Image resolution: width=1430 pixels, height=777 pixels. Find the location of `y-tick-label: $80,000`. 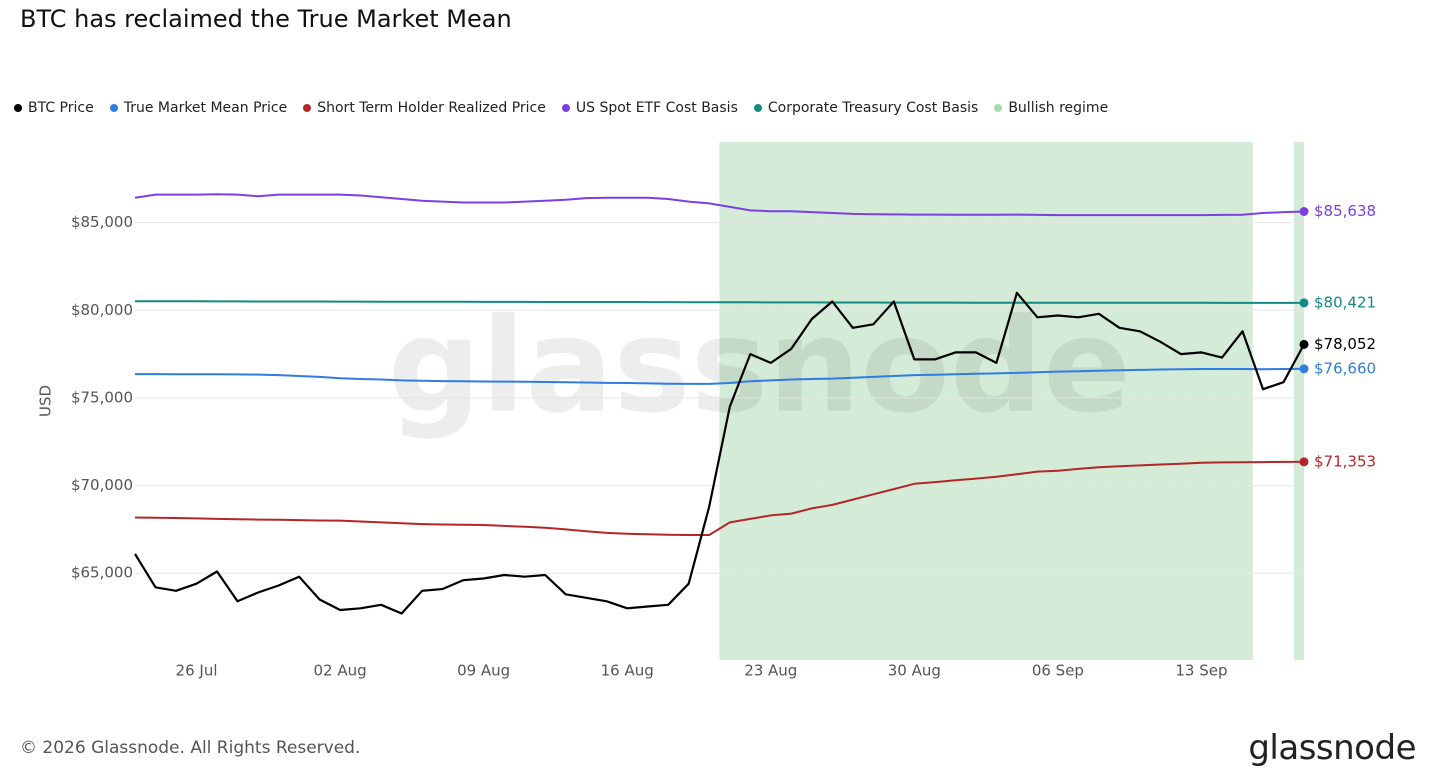

y-tick-label: $80,000 is located at coordinates (102, 310).